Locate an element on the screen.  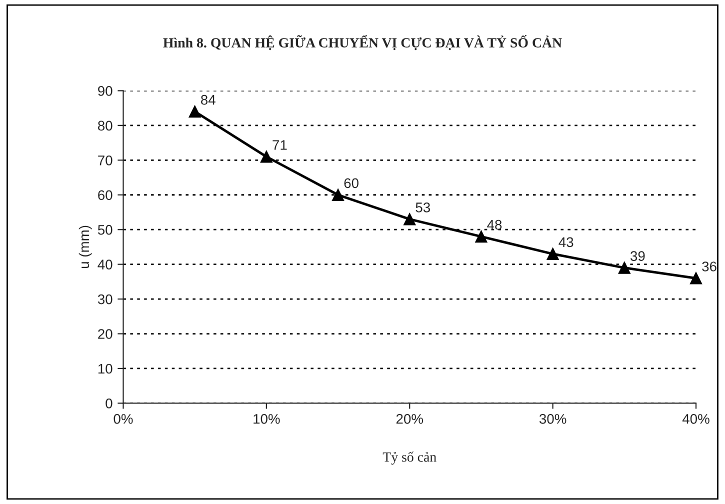
y-tick-label: 40 is located at coordinates (105, 265).